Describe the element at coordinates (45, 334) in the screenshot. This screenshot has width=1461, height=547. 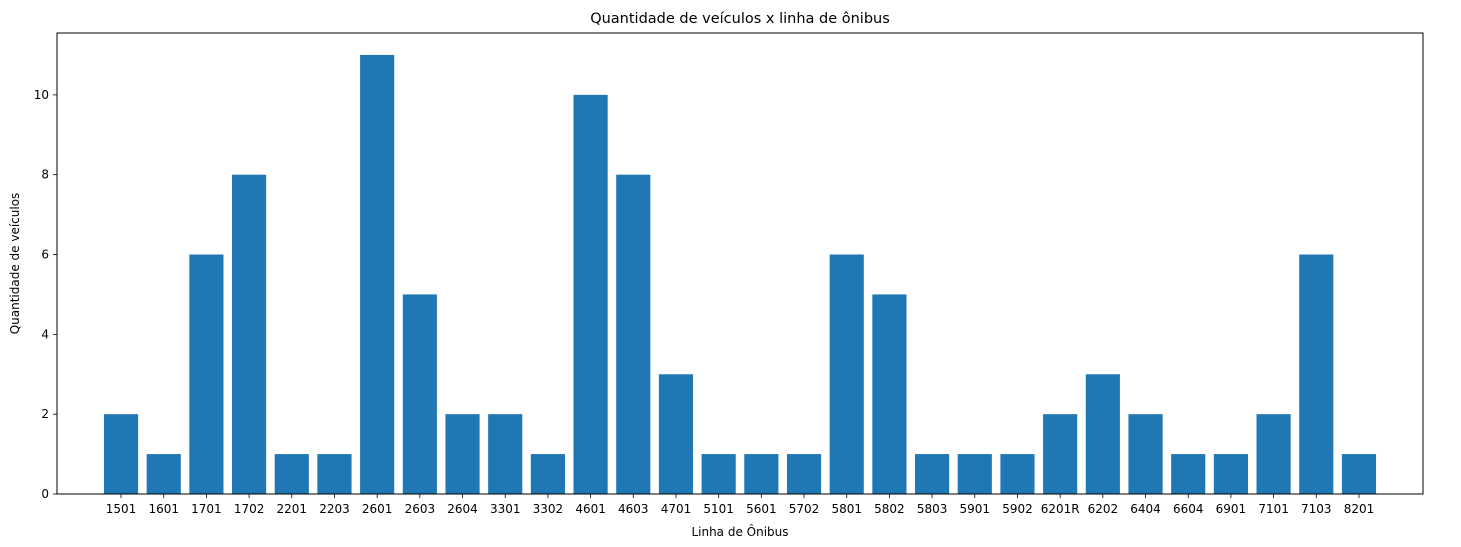
I see `y-tick-label: 4` at that location.